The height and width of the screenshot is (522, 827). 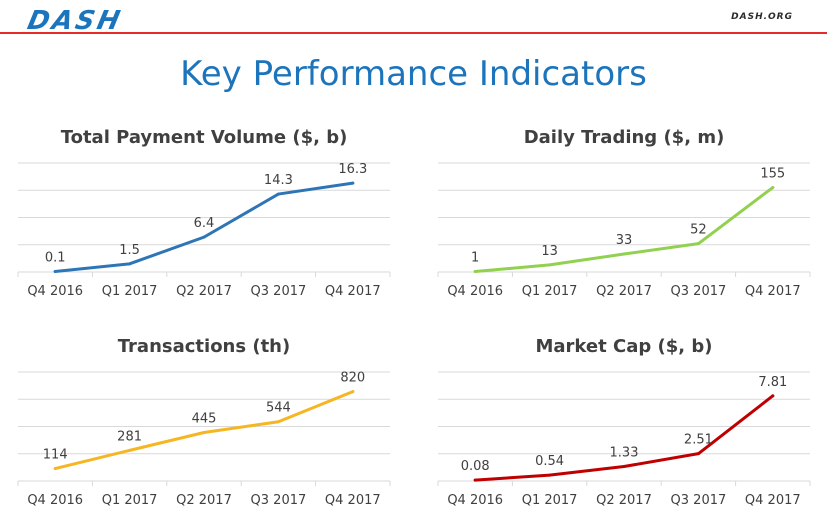 I want to click on data-label: 114, so click(x=55, y=455).